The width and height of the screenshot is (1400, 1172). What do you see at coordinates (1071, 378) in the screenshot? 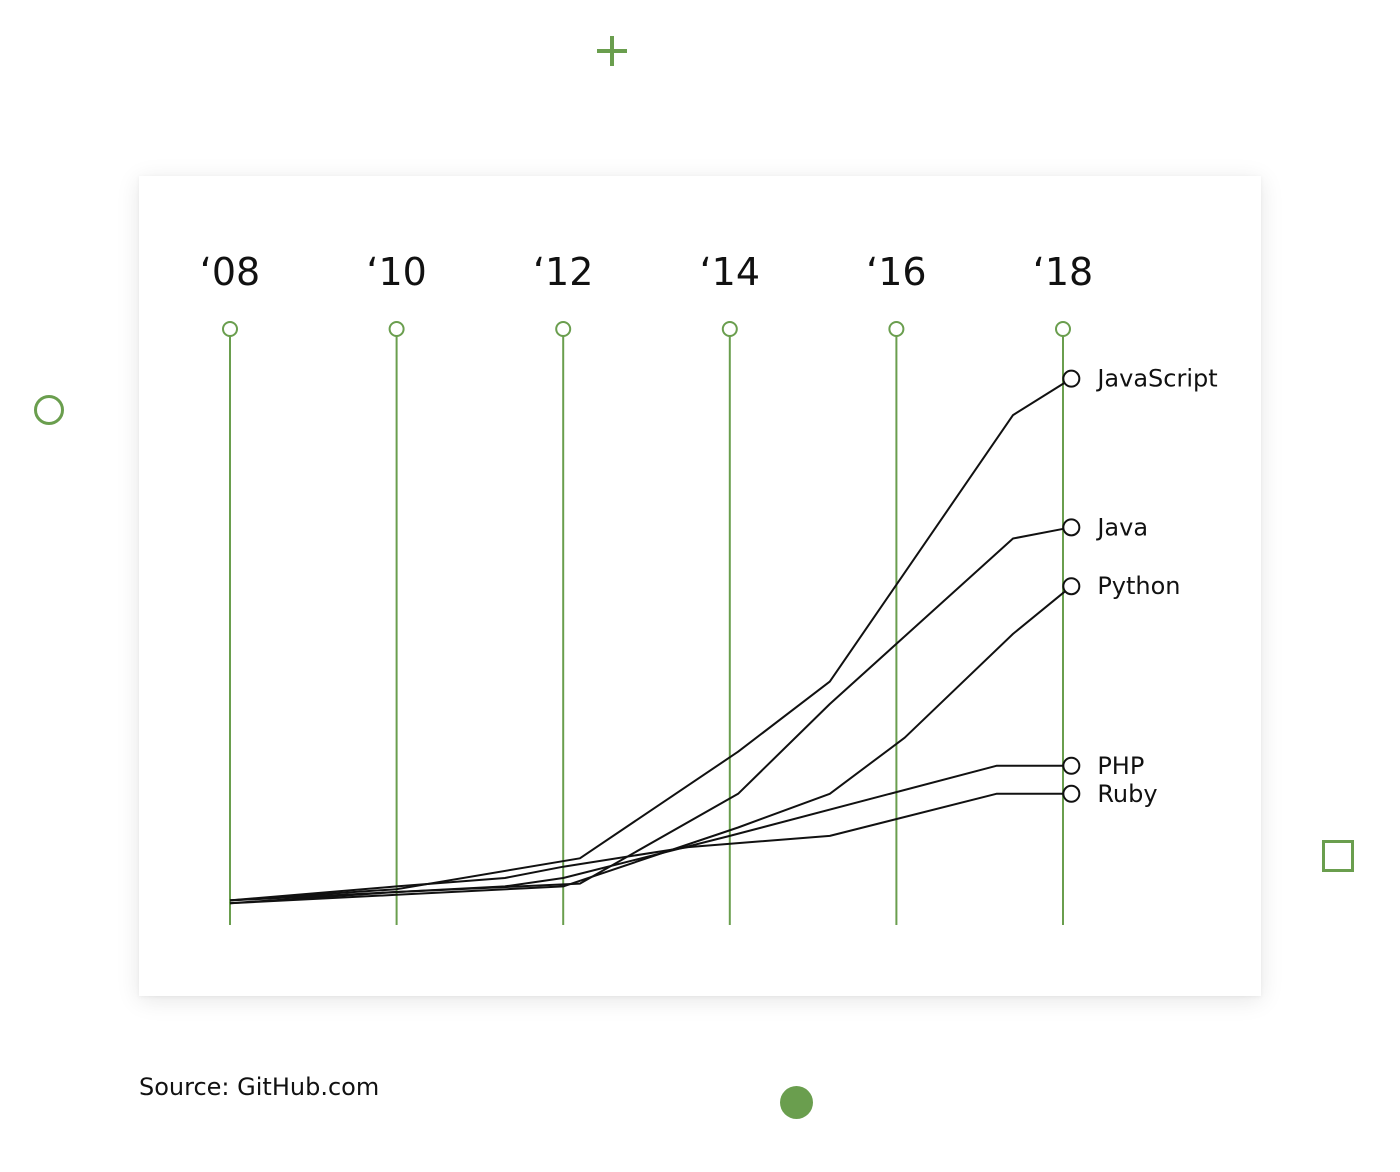
I see `series-end-marker-javascript` at bounding box center [1071, 378].